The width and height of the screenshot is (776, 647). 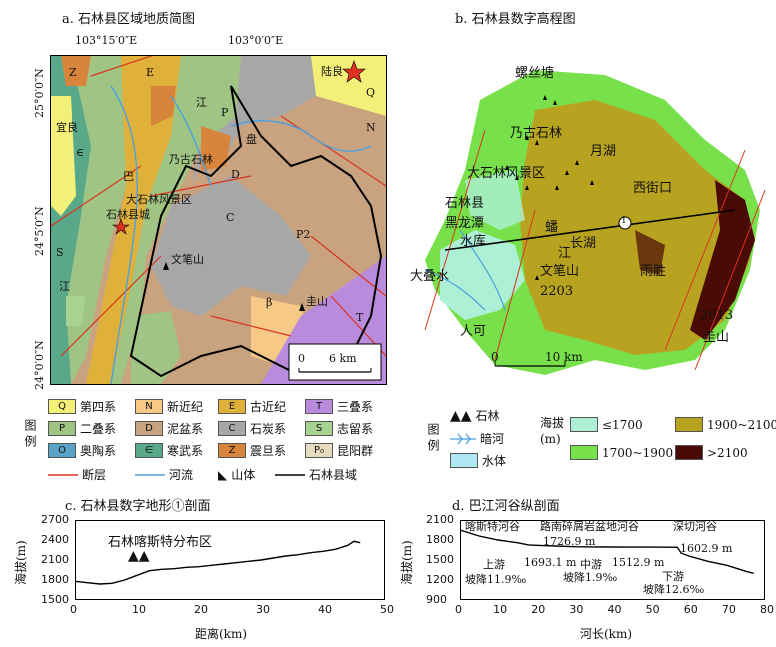 What do you see at coordinates (191, 159) in the screenshot?
I see `place-naigu: 乃古石林` at bounding box center [191, 159].